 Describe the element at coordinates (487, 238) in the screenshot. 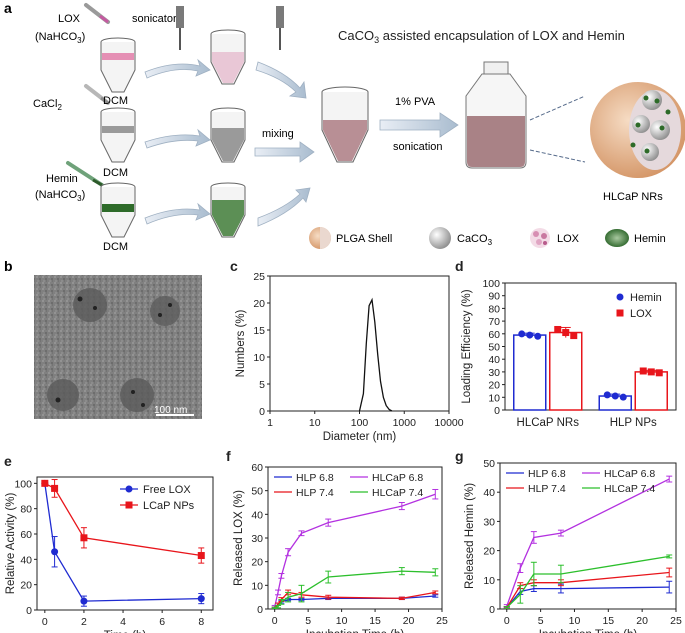

I see `schematic-legend: PLGA Shell CaCO3 LOX Hemin` at that location.